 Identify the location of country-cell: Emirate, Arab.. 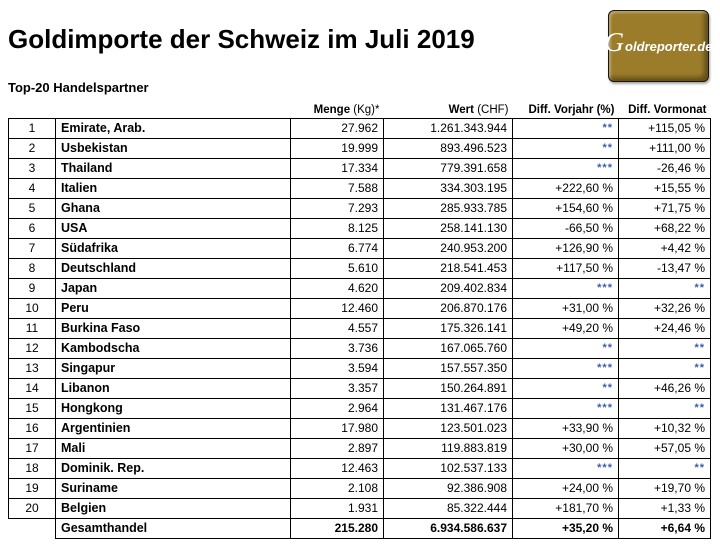
(173, 128).